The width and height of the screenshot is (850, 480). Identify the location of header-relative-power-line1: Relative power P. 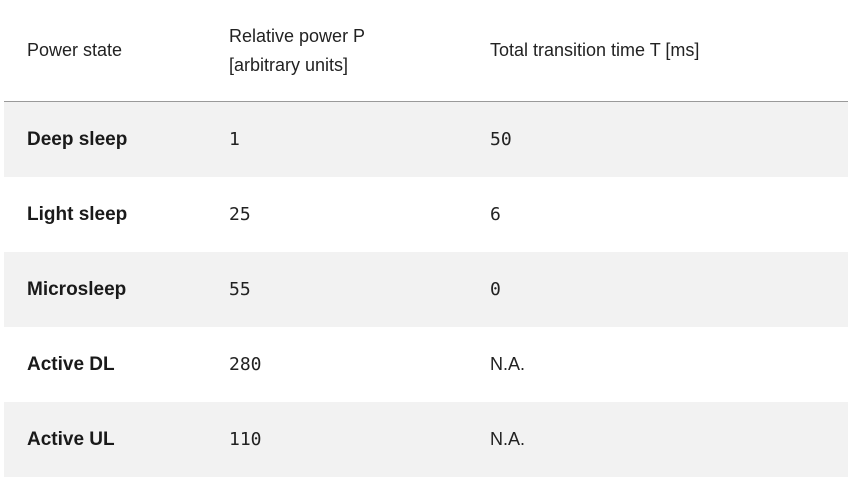
(297, 35).